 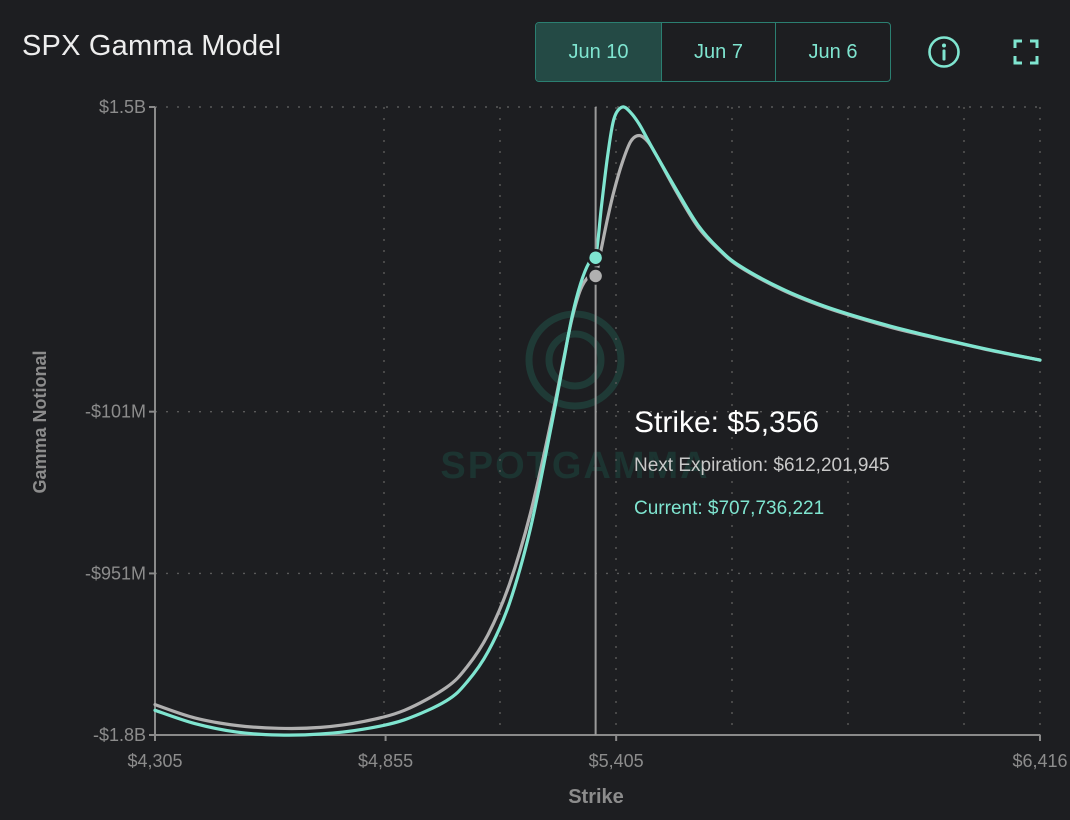 What do you see at coordinates (574, 466) in the screenshot?
I see `watermark-text: SPOTGAMMA` at bounding box center [574, 466].